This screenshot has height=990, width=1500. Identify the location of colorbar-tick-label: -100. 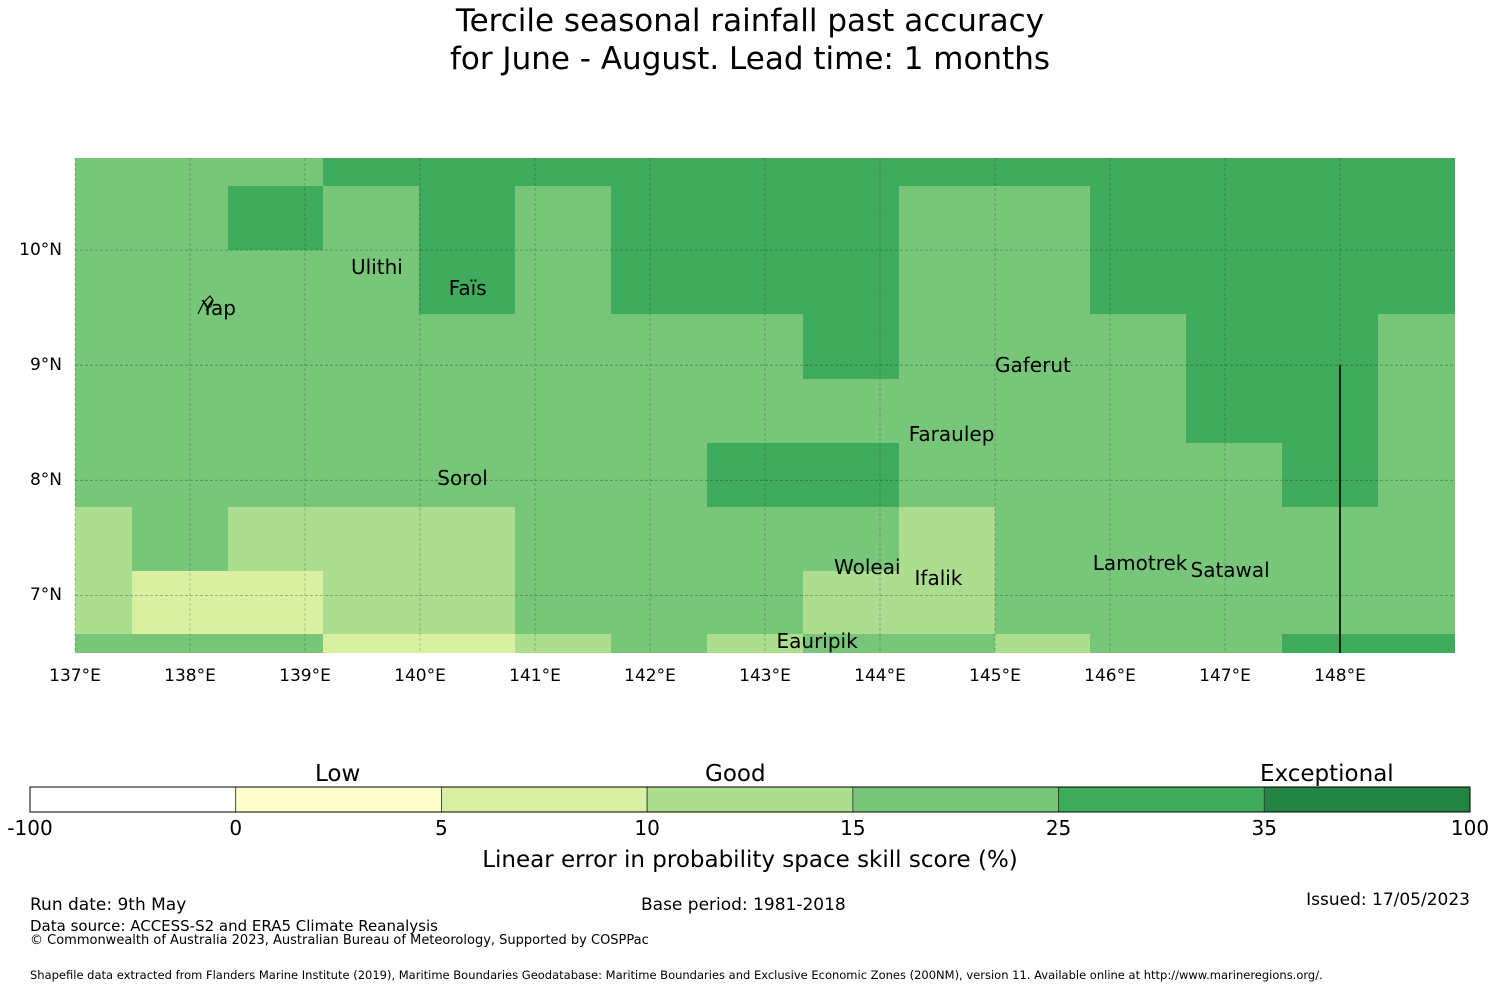
(30, 828).